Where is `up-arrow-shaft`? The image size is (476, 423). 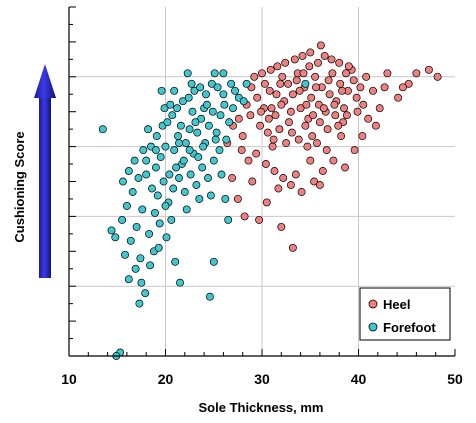 up-arrow-shaft is located at coordinates (45, 188).